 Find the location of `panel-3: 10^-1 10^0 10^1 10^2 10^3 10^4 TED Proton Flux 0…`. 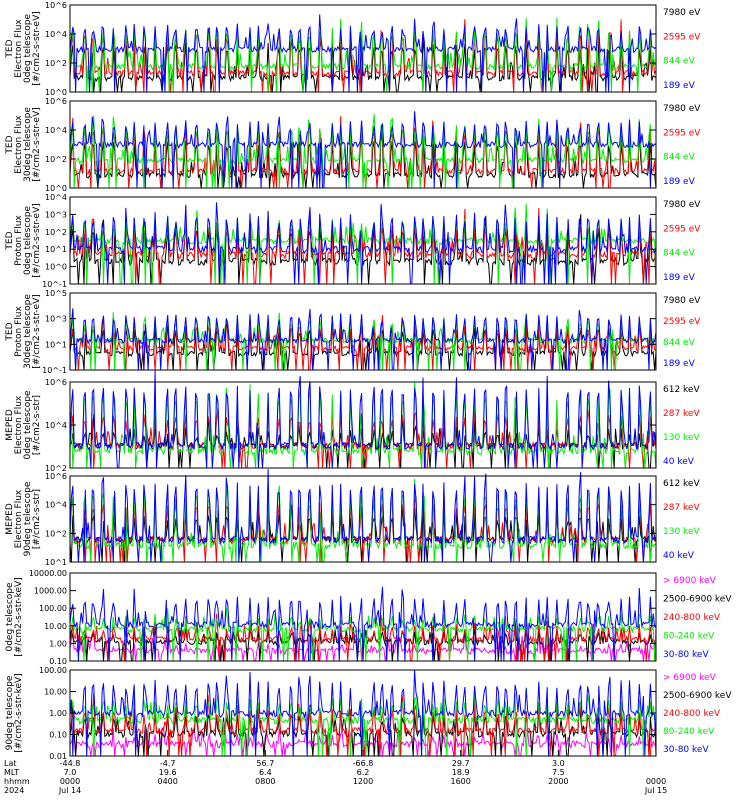

panel-3: 10^-1 10^0 10^1 10^2 10^3 10^4 TED Proton Flux 0… is located at coordinates (353, 241).